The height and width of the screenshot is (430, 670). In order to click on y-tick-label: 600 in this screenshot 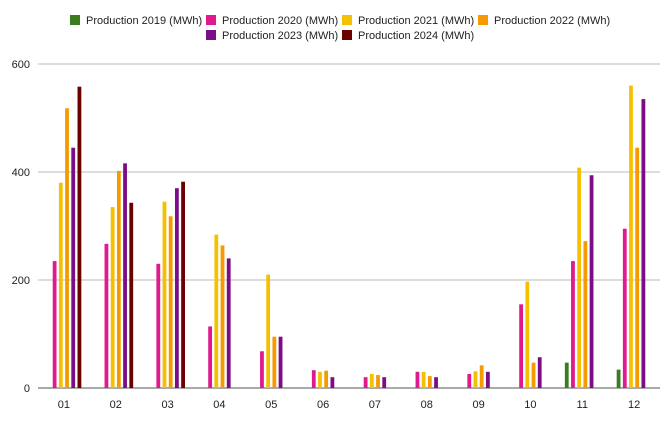, I will do `click(21, 65)`.